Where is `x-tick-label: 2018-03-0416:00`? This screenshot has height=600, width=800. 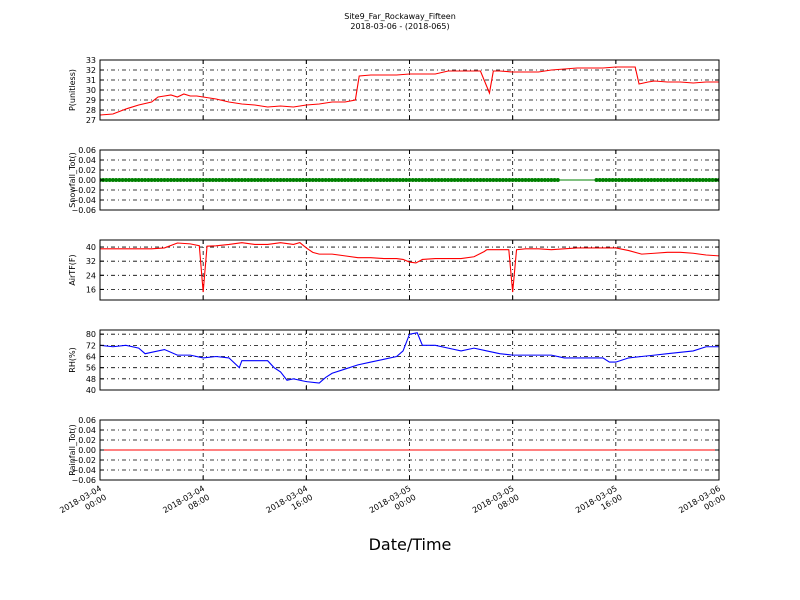 x-tick-label: 2018-03-0416:00 is located at coordinates (290, 504).